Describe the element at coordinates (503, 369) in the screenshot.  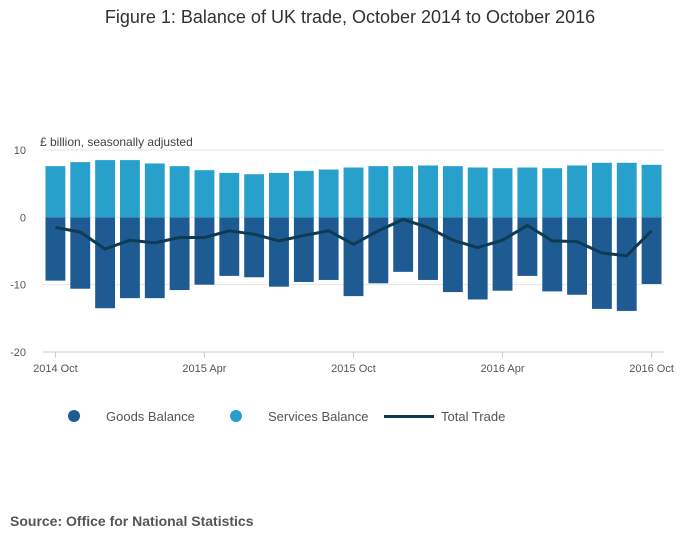
I see `x-tick-label: 2016 Apr` at that location.